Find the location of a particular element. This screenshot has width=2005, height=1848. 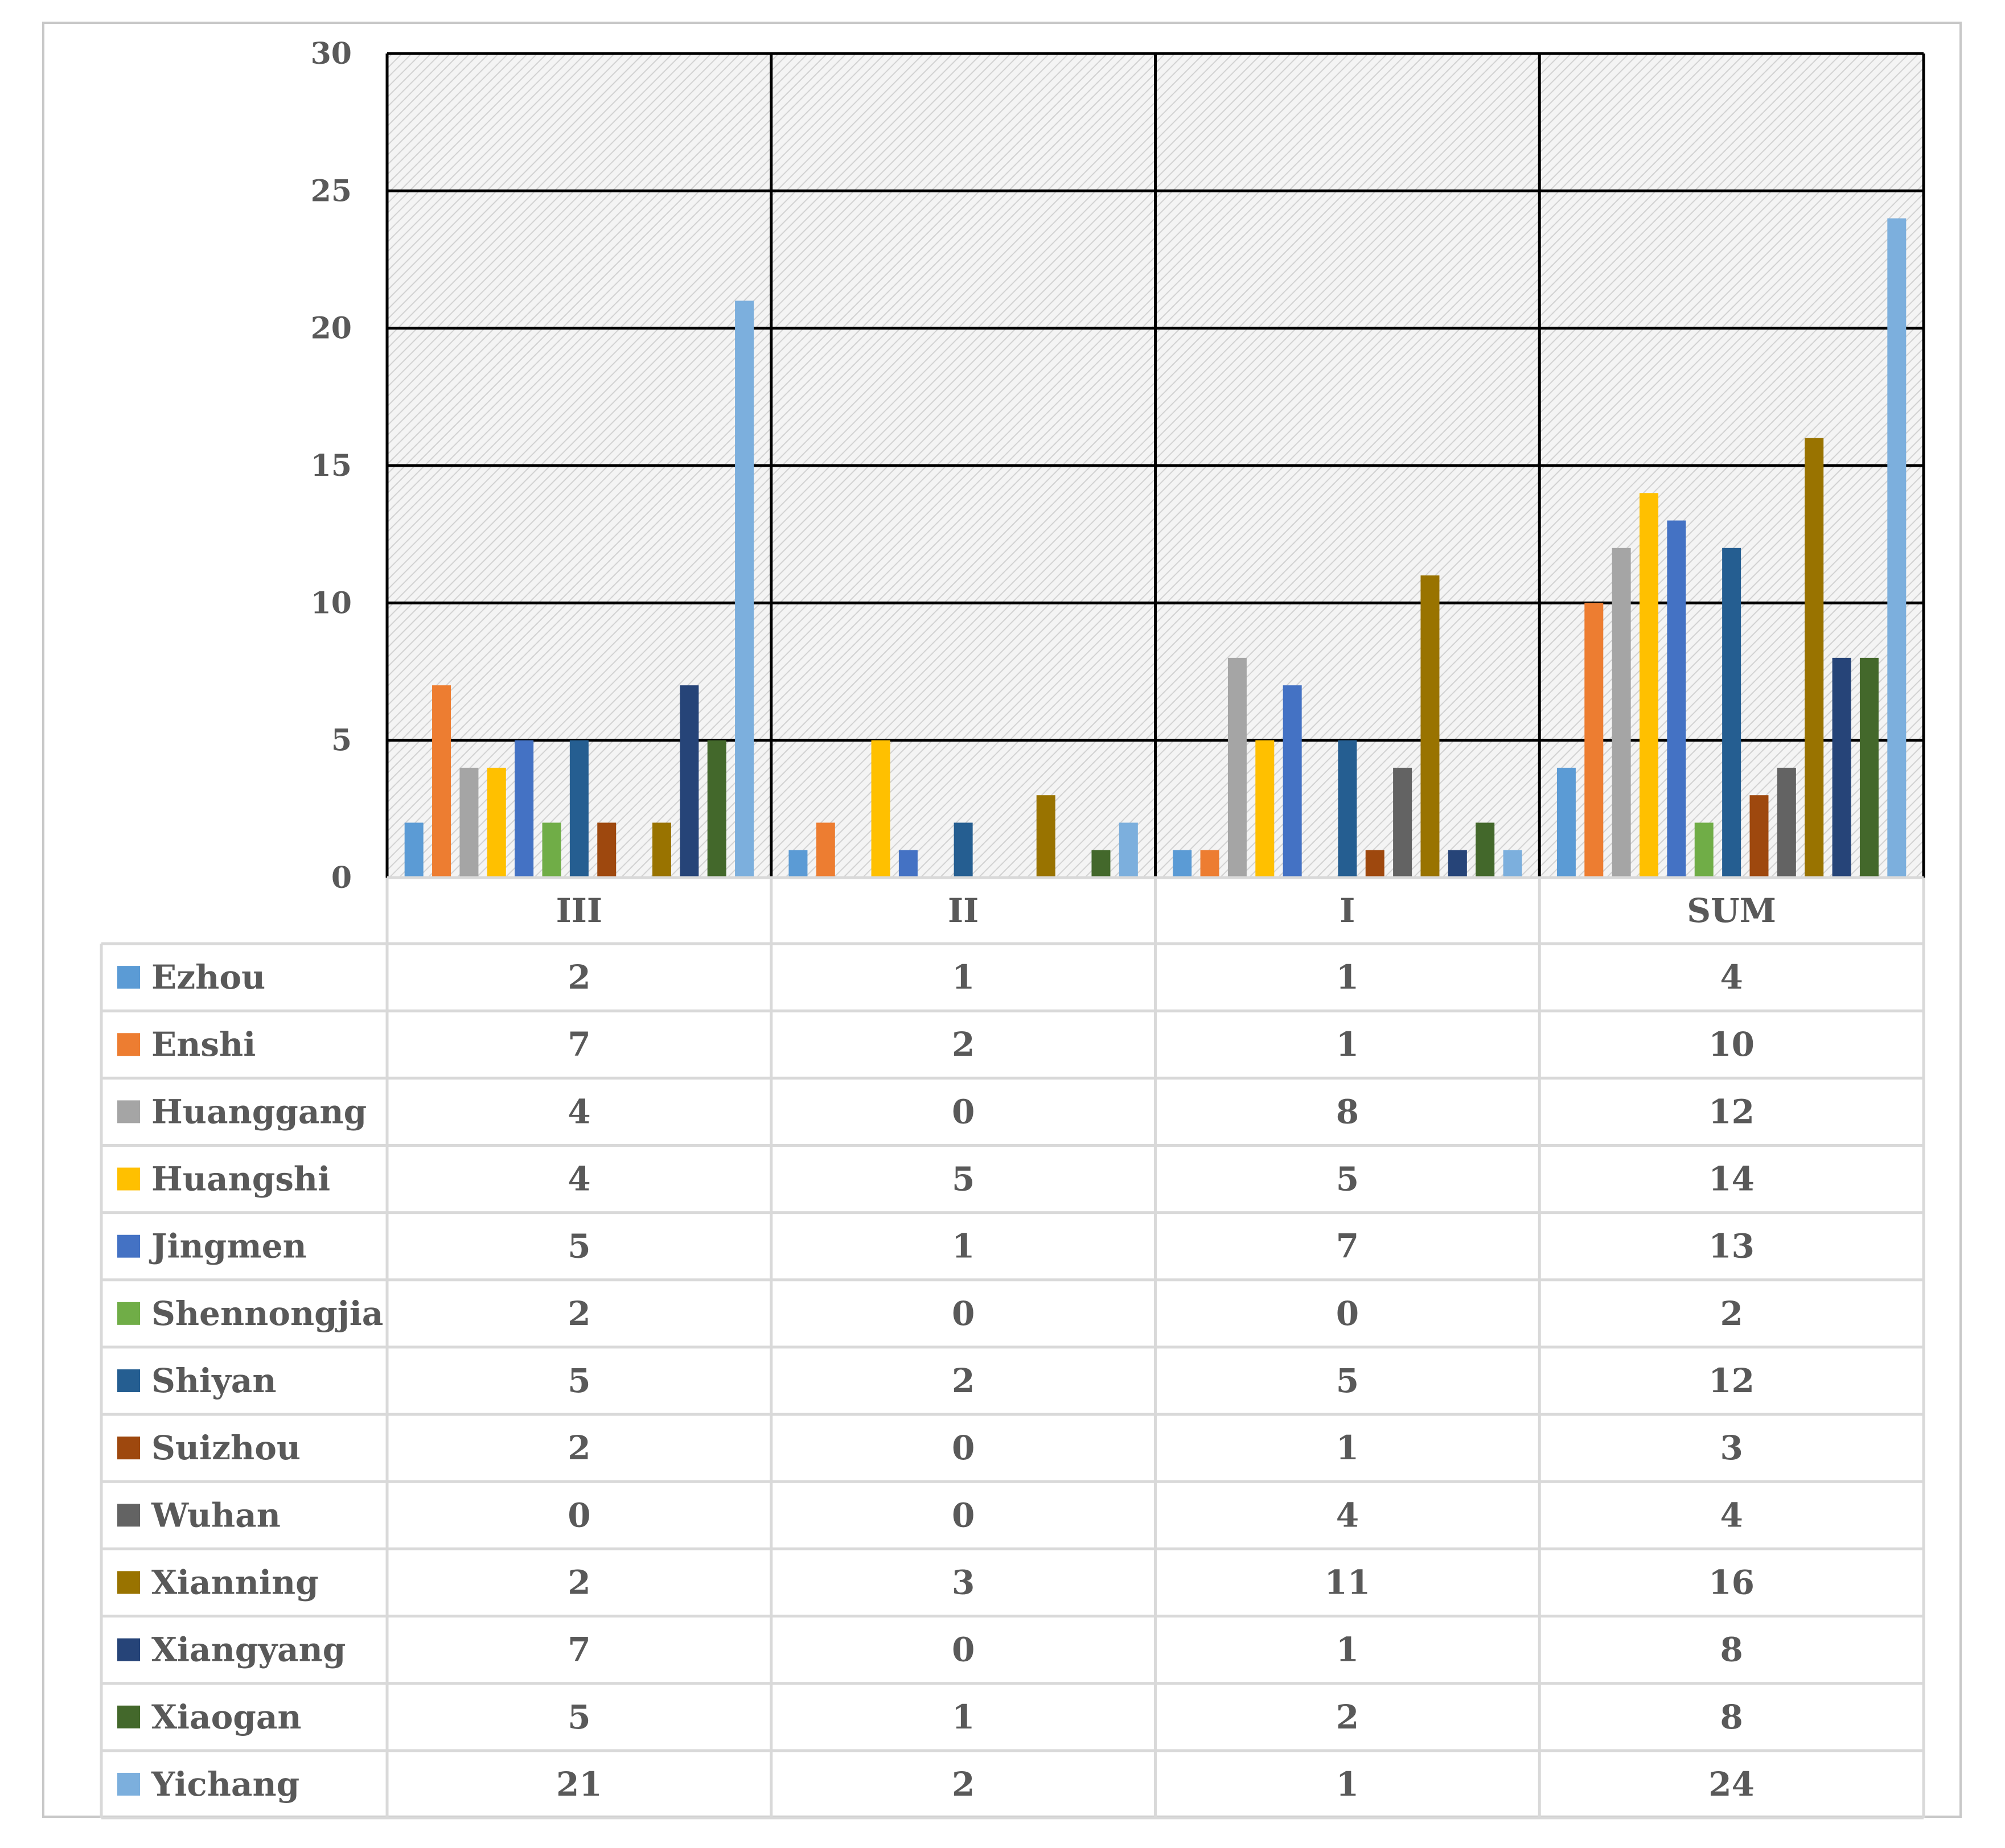

bar-yichang-i is located at coordinates (1513, 864).